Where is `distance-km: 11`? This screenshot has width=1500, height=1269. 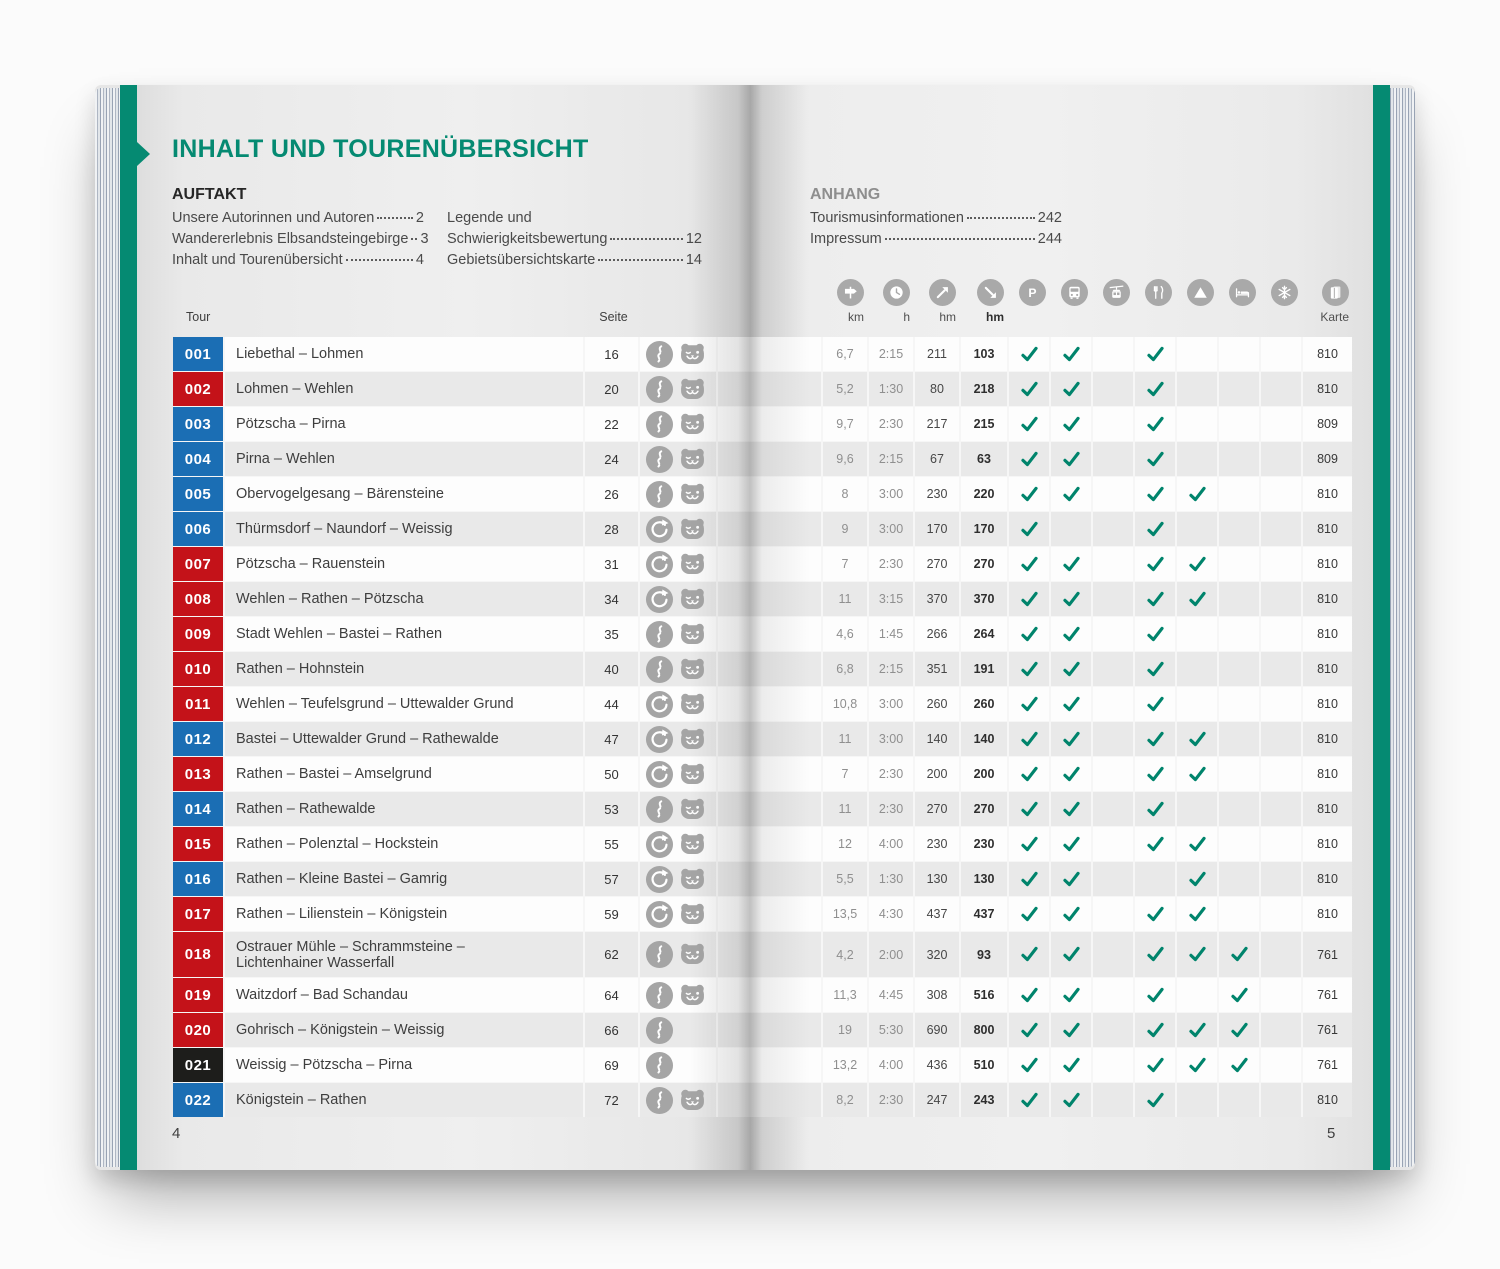
distance-km: 11 is located at coordinates (845, 599).